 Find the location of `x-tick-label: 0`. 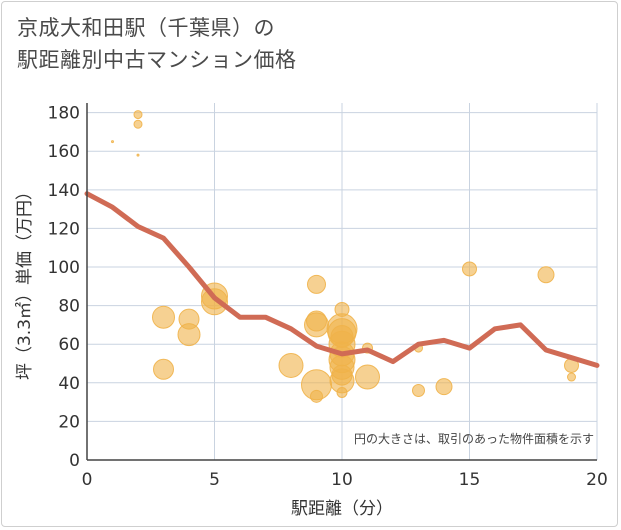

x-tick-label: 0 is located at coordinates (87, 480).